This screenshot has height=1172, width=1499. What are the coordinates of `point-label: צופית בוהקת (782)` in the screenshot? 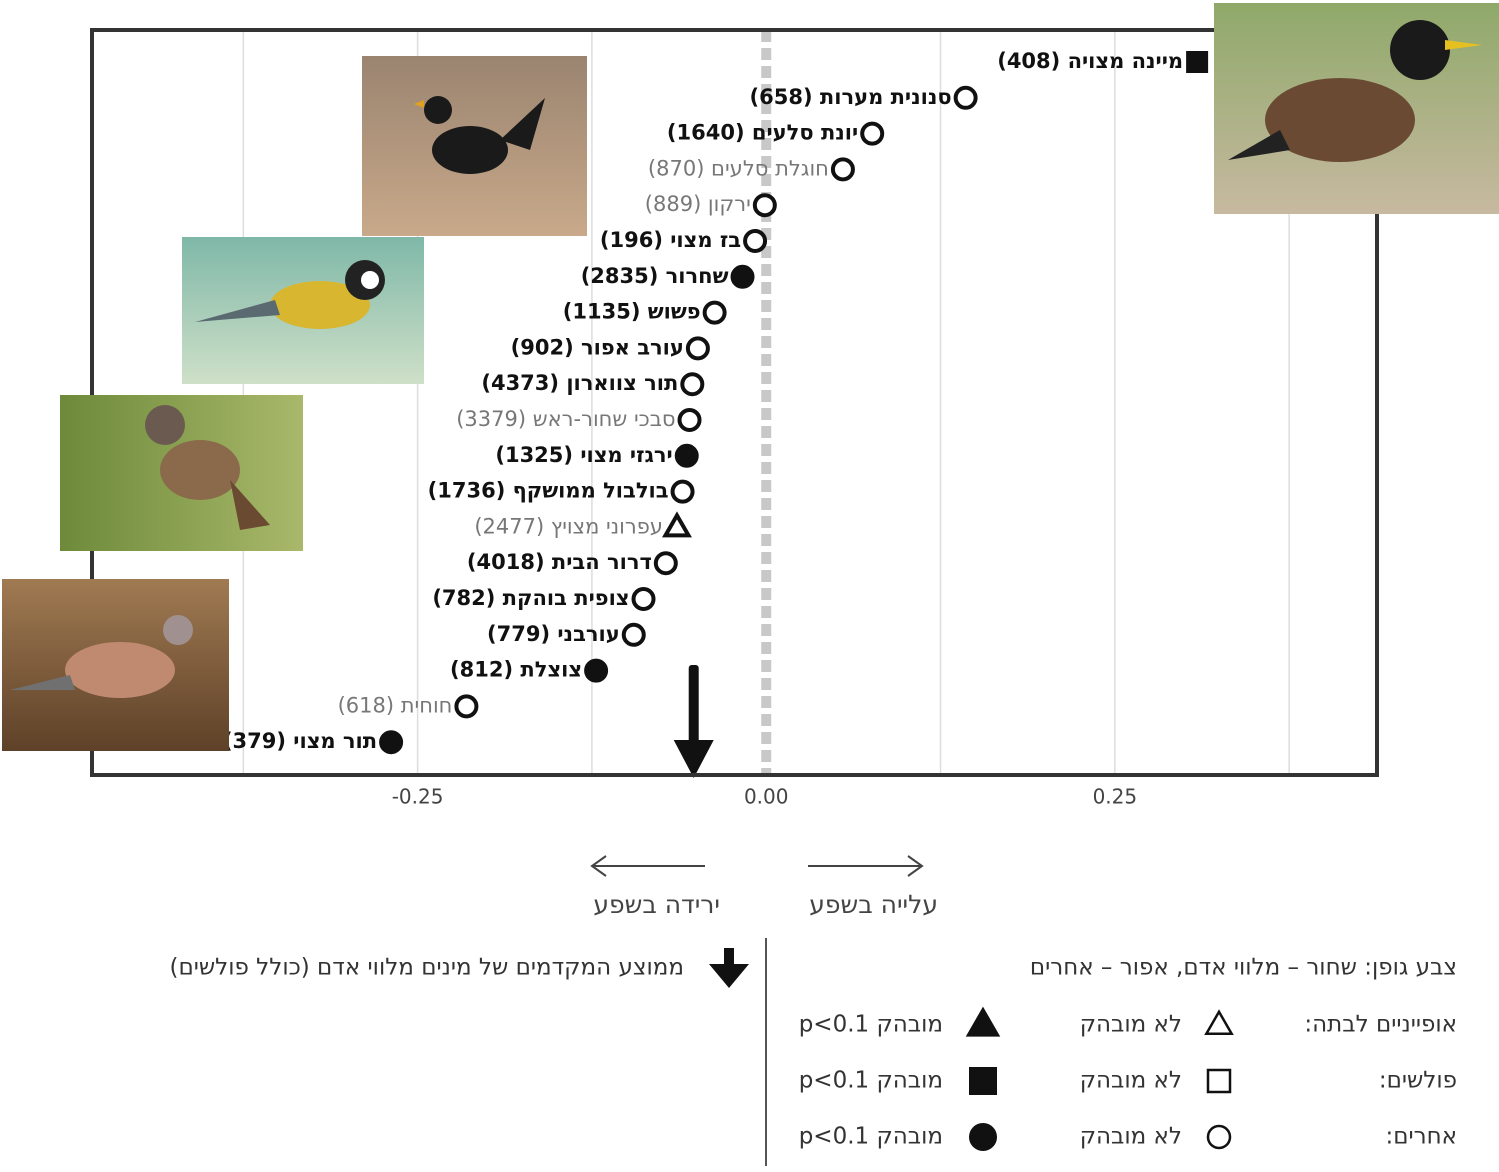 It's located at (530, 598).